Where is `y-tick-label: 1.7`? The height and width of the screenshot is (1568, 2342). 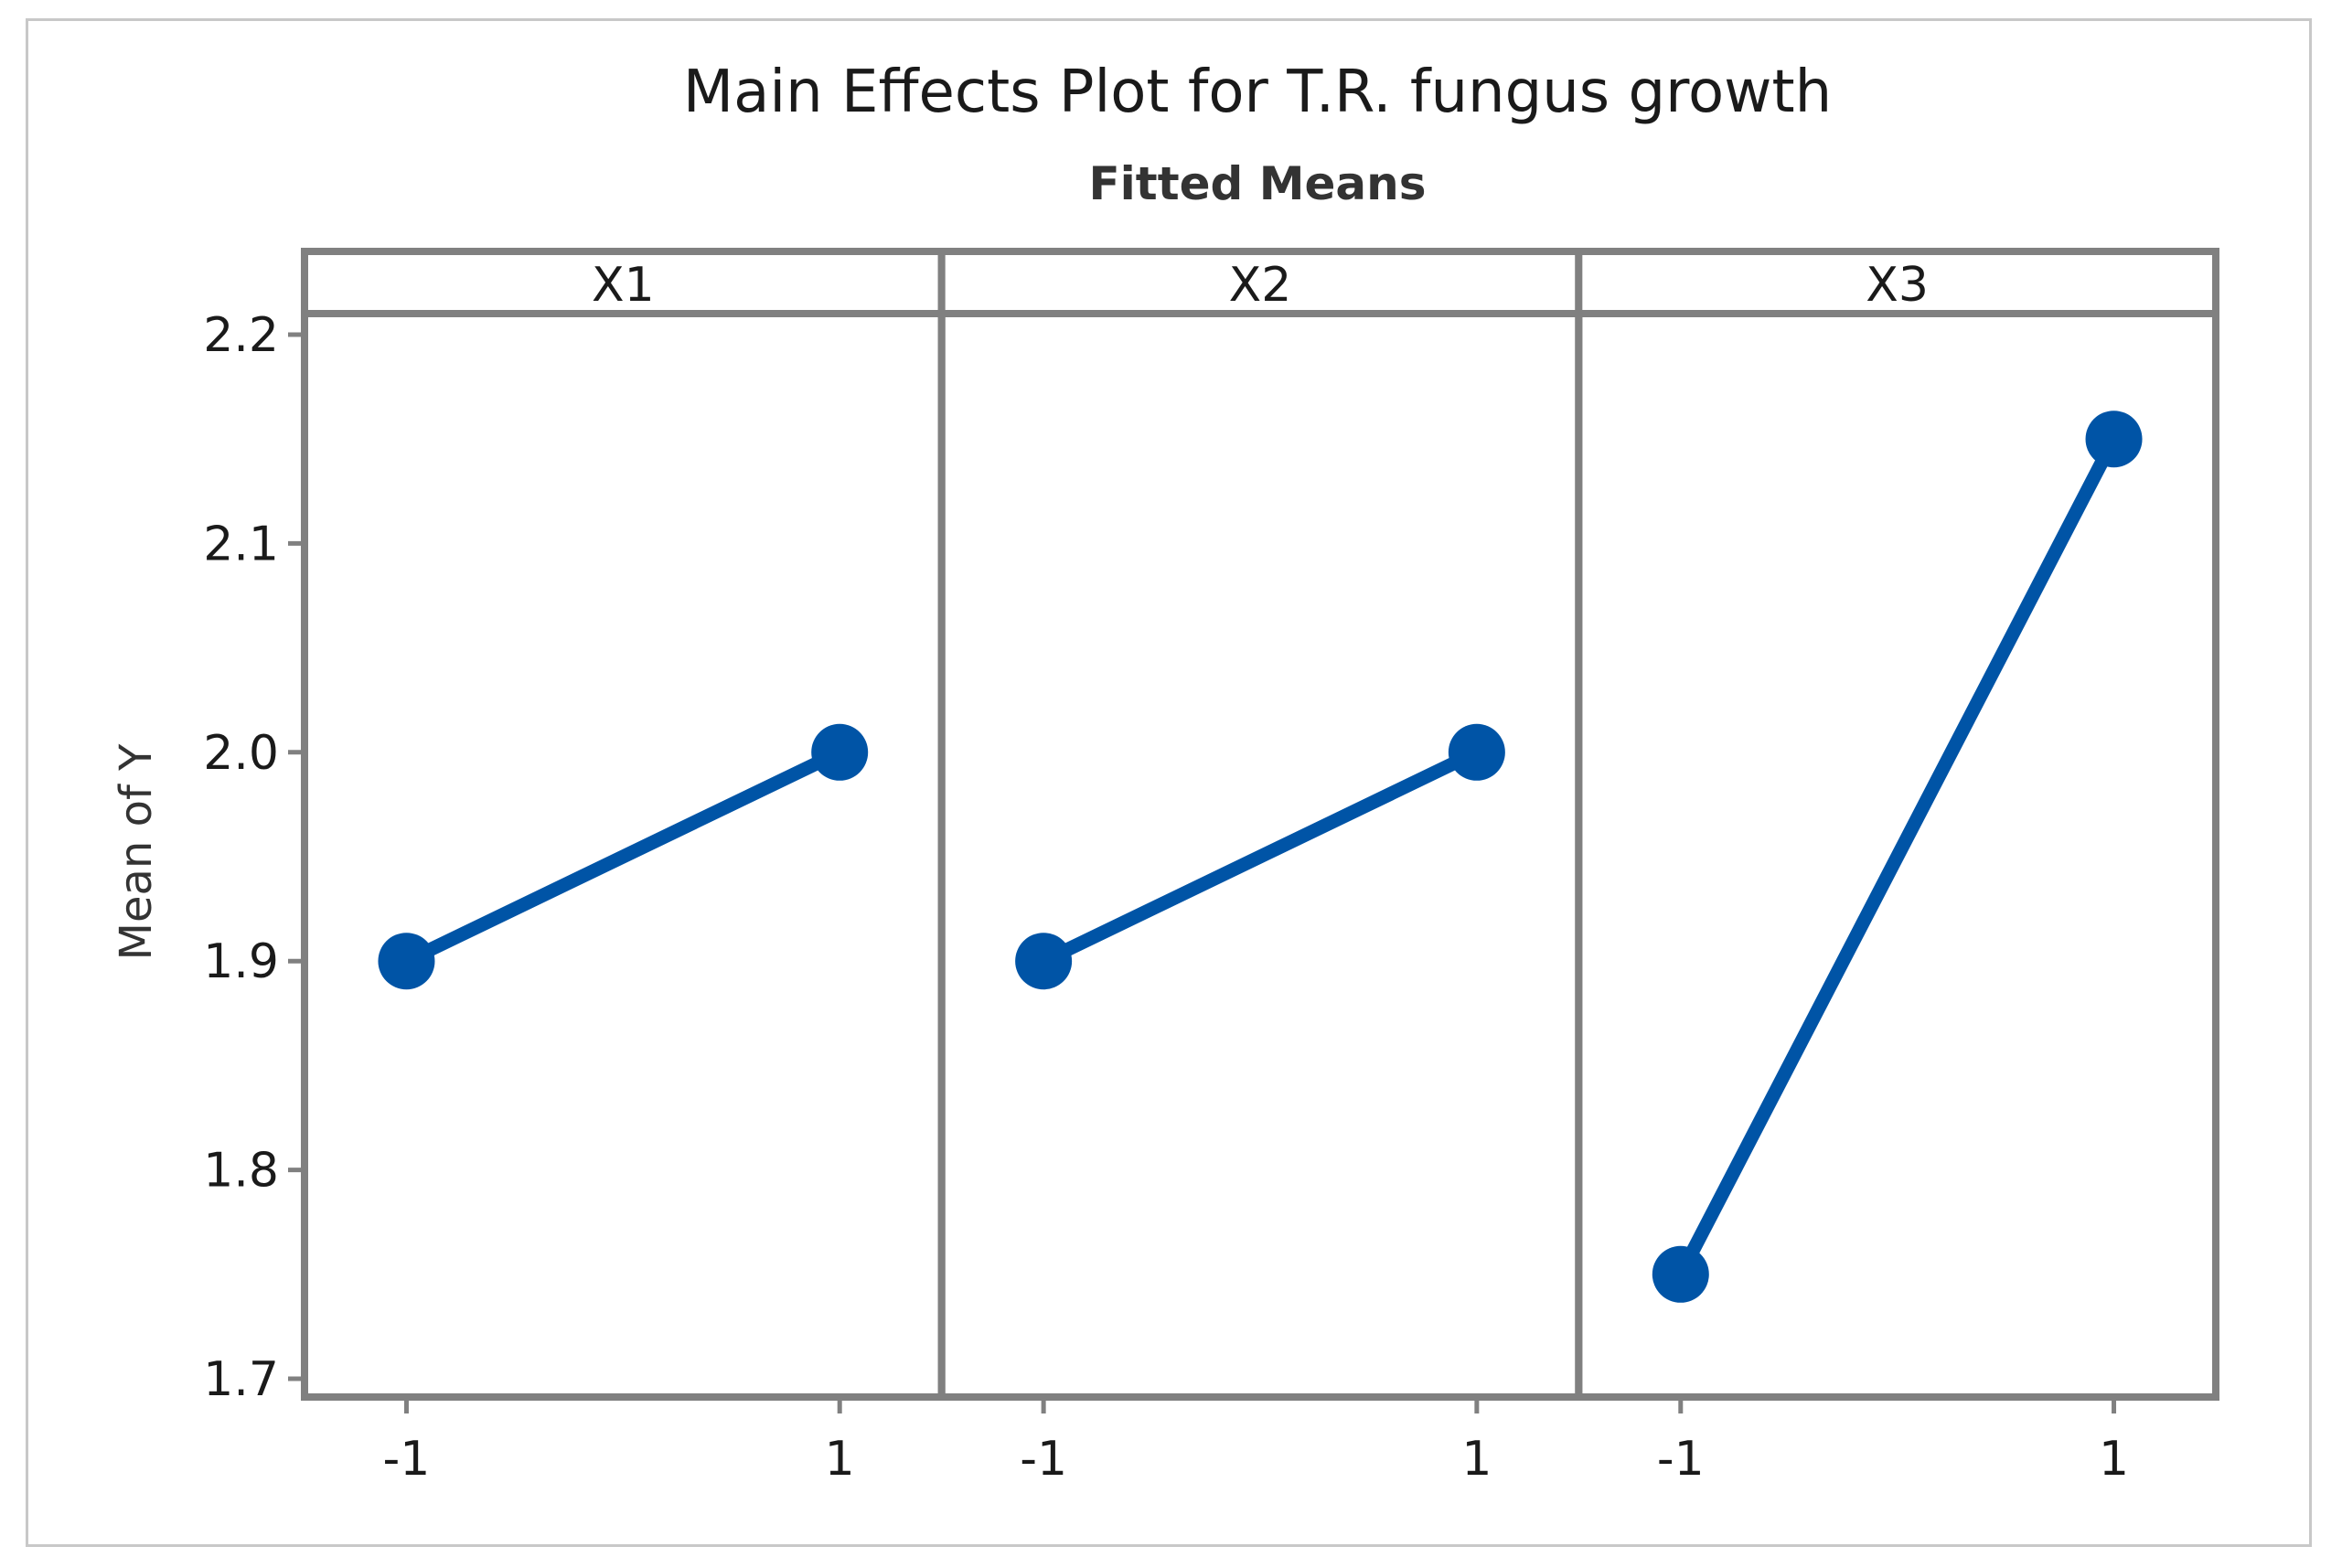
y-tick-label: 1.7 is located at coordinates (241, 1379).